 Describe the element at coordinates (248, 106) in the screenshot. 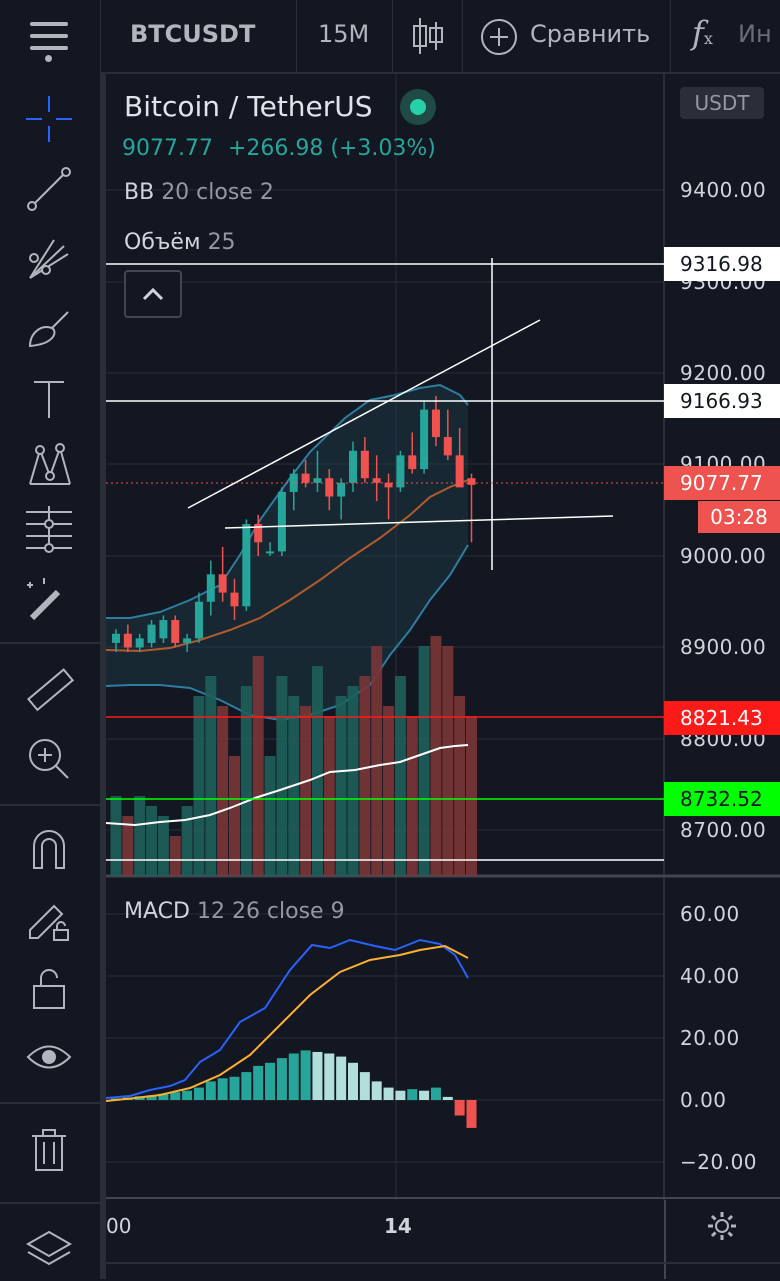

I see `legend-title: Bitcoin / TetherUS` at that location.